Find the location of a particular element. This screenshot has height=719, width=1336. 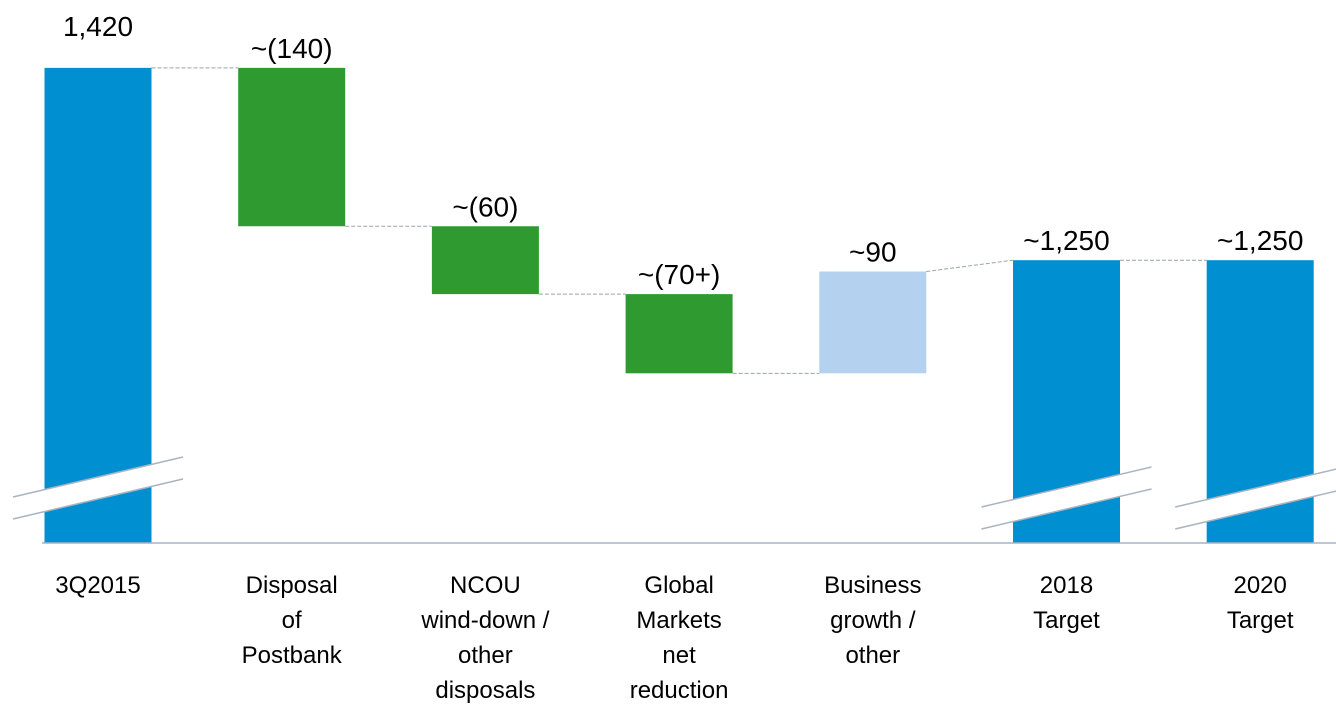

x-tick-label: Global Markets net reduction is located at coordinates (679, 638).